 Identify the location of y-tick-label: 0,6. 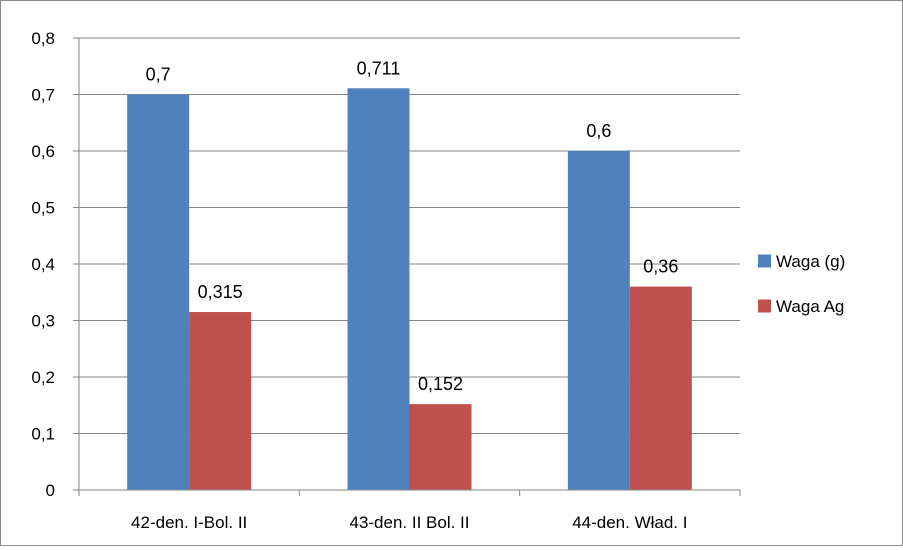
(43, 151).